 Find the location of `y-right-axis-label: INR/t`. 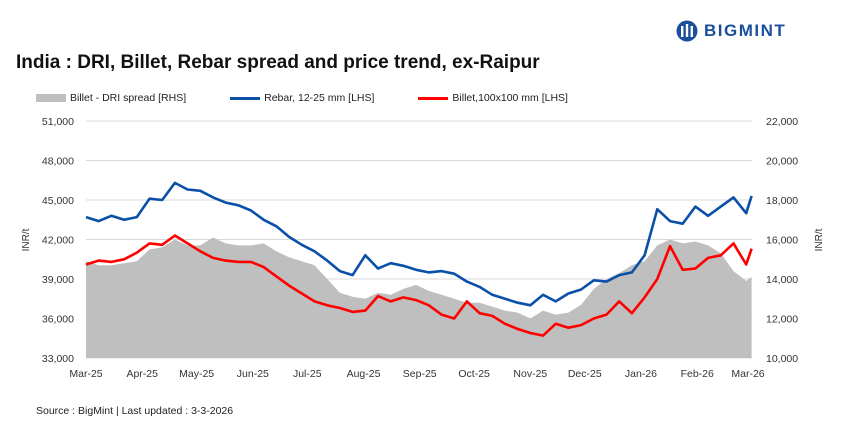

y-right-axis-label: INR/t is located at coordinates (819, 239).